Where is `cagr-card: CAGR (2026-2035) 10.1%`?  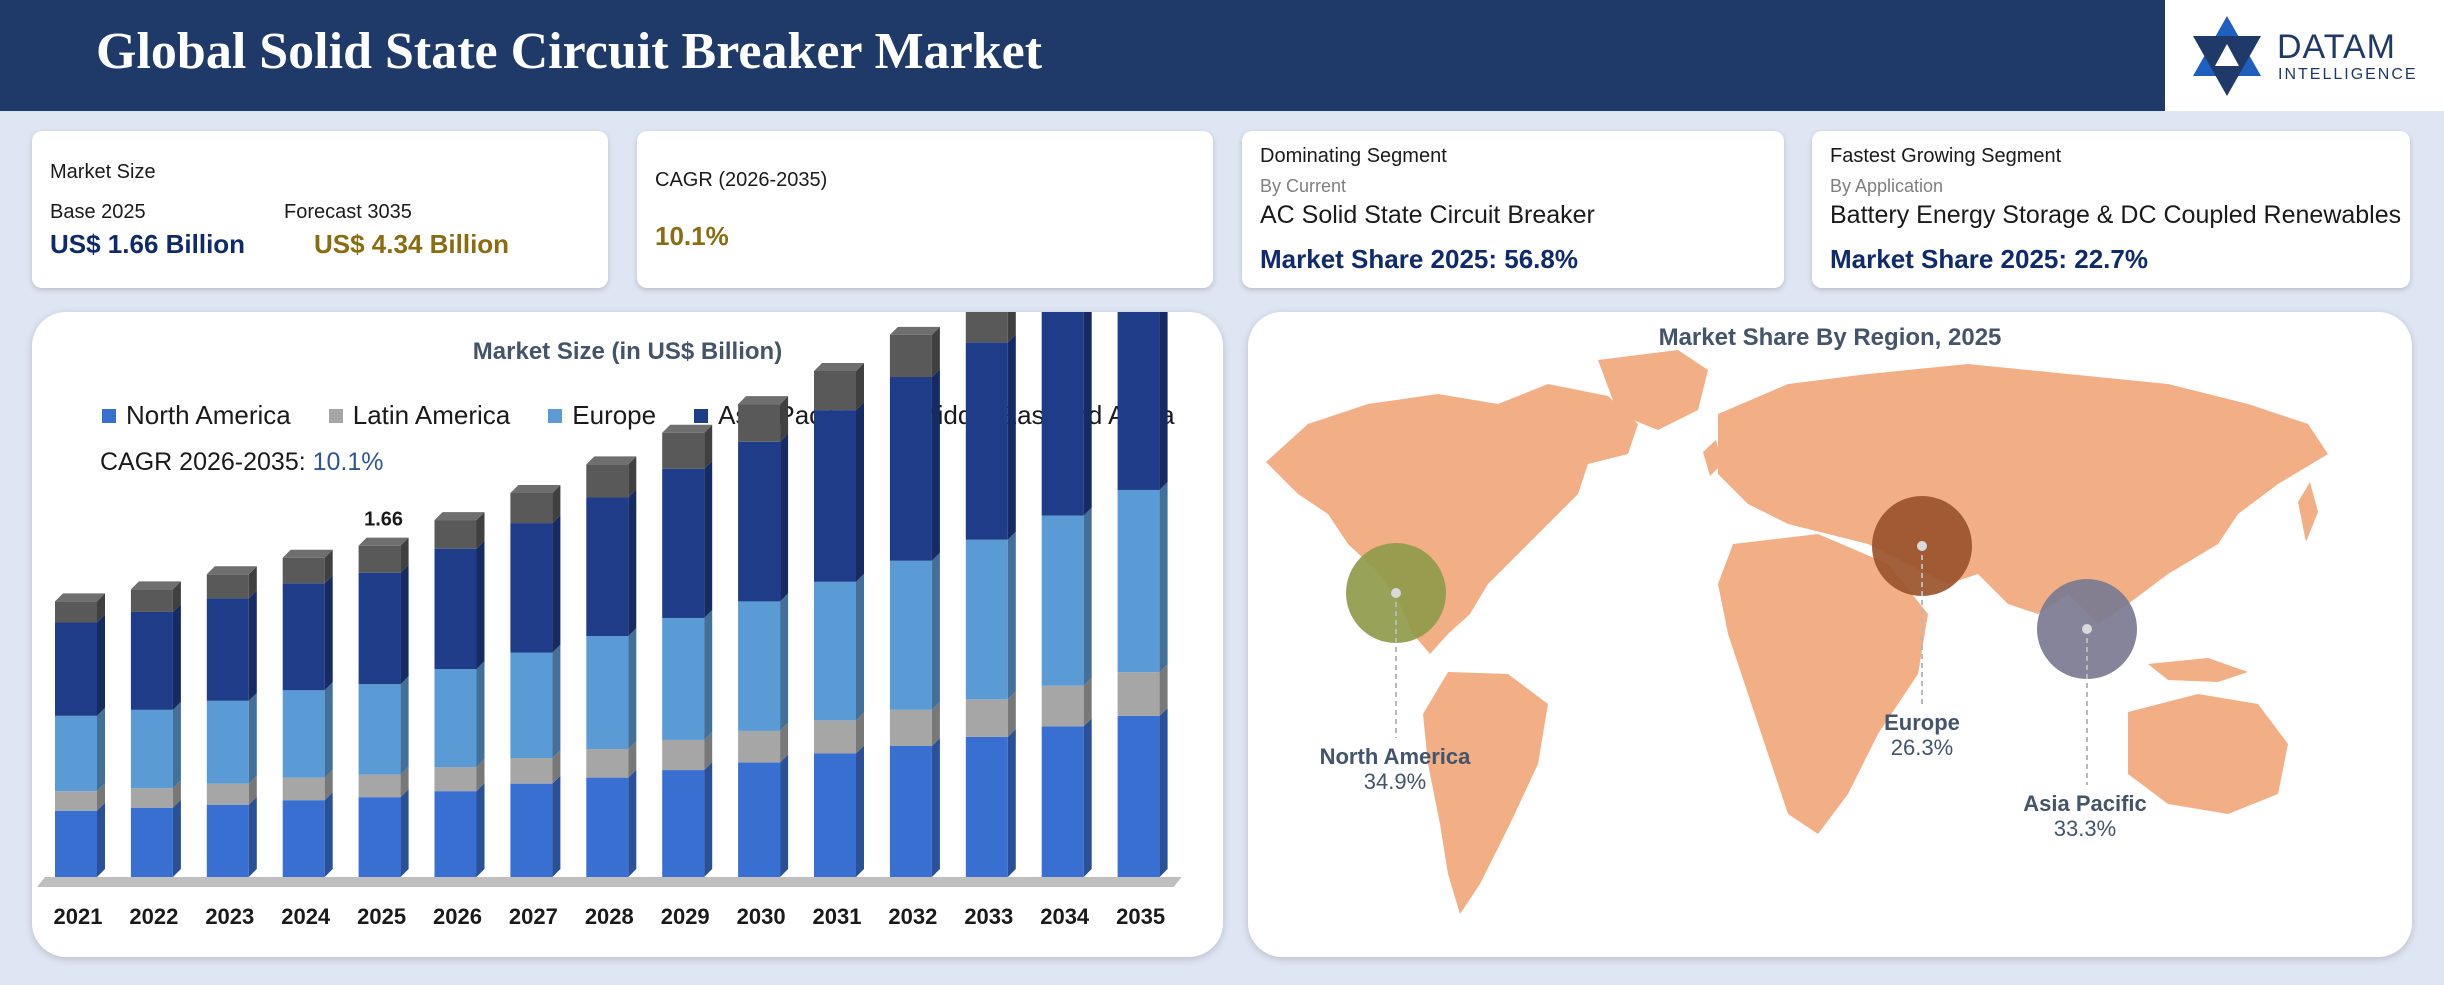
cagr-card: CAGR (2026-2035) 10.1% is located at coordinates (925, 209).